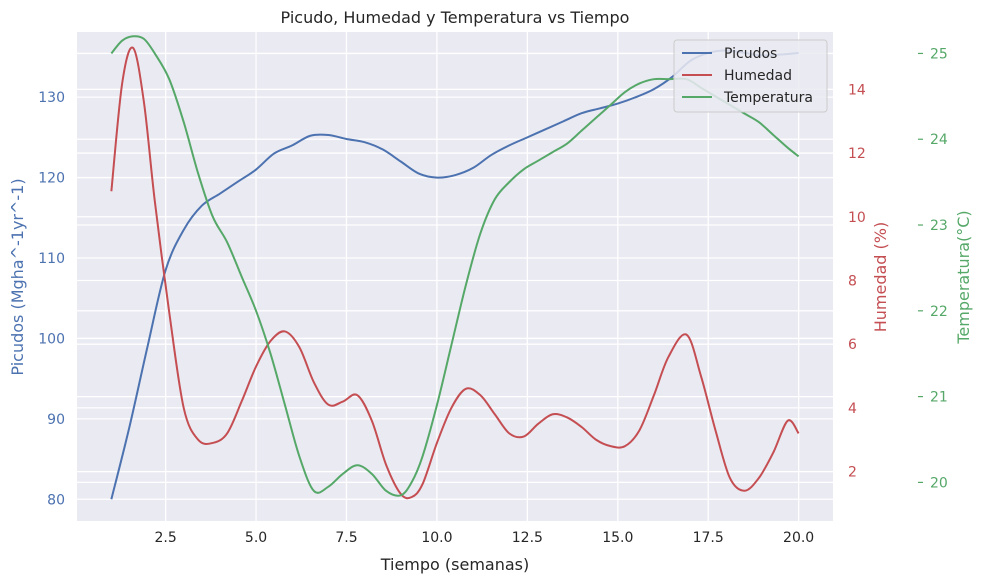 The width and height of the screenshot is (983, 584). Describe the element at coordinates (51, 299) in the screenshot. I see `picudos-axis-tick-labels: 80 90 100 110 120 130` at that location.